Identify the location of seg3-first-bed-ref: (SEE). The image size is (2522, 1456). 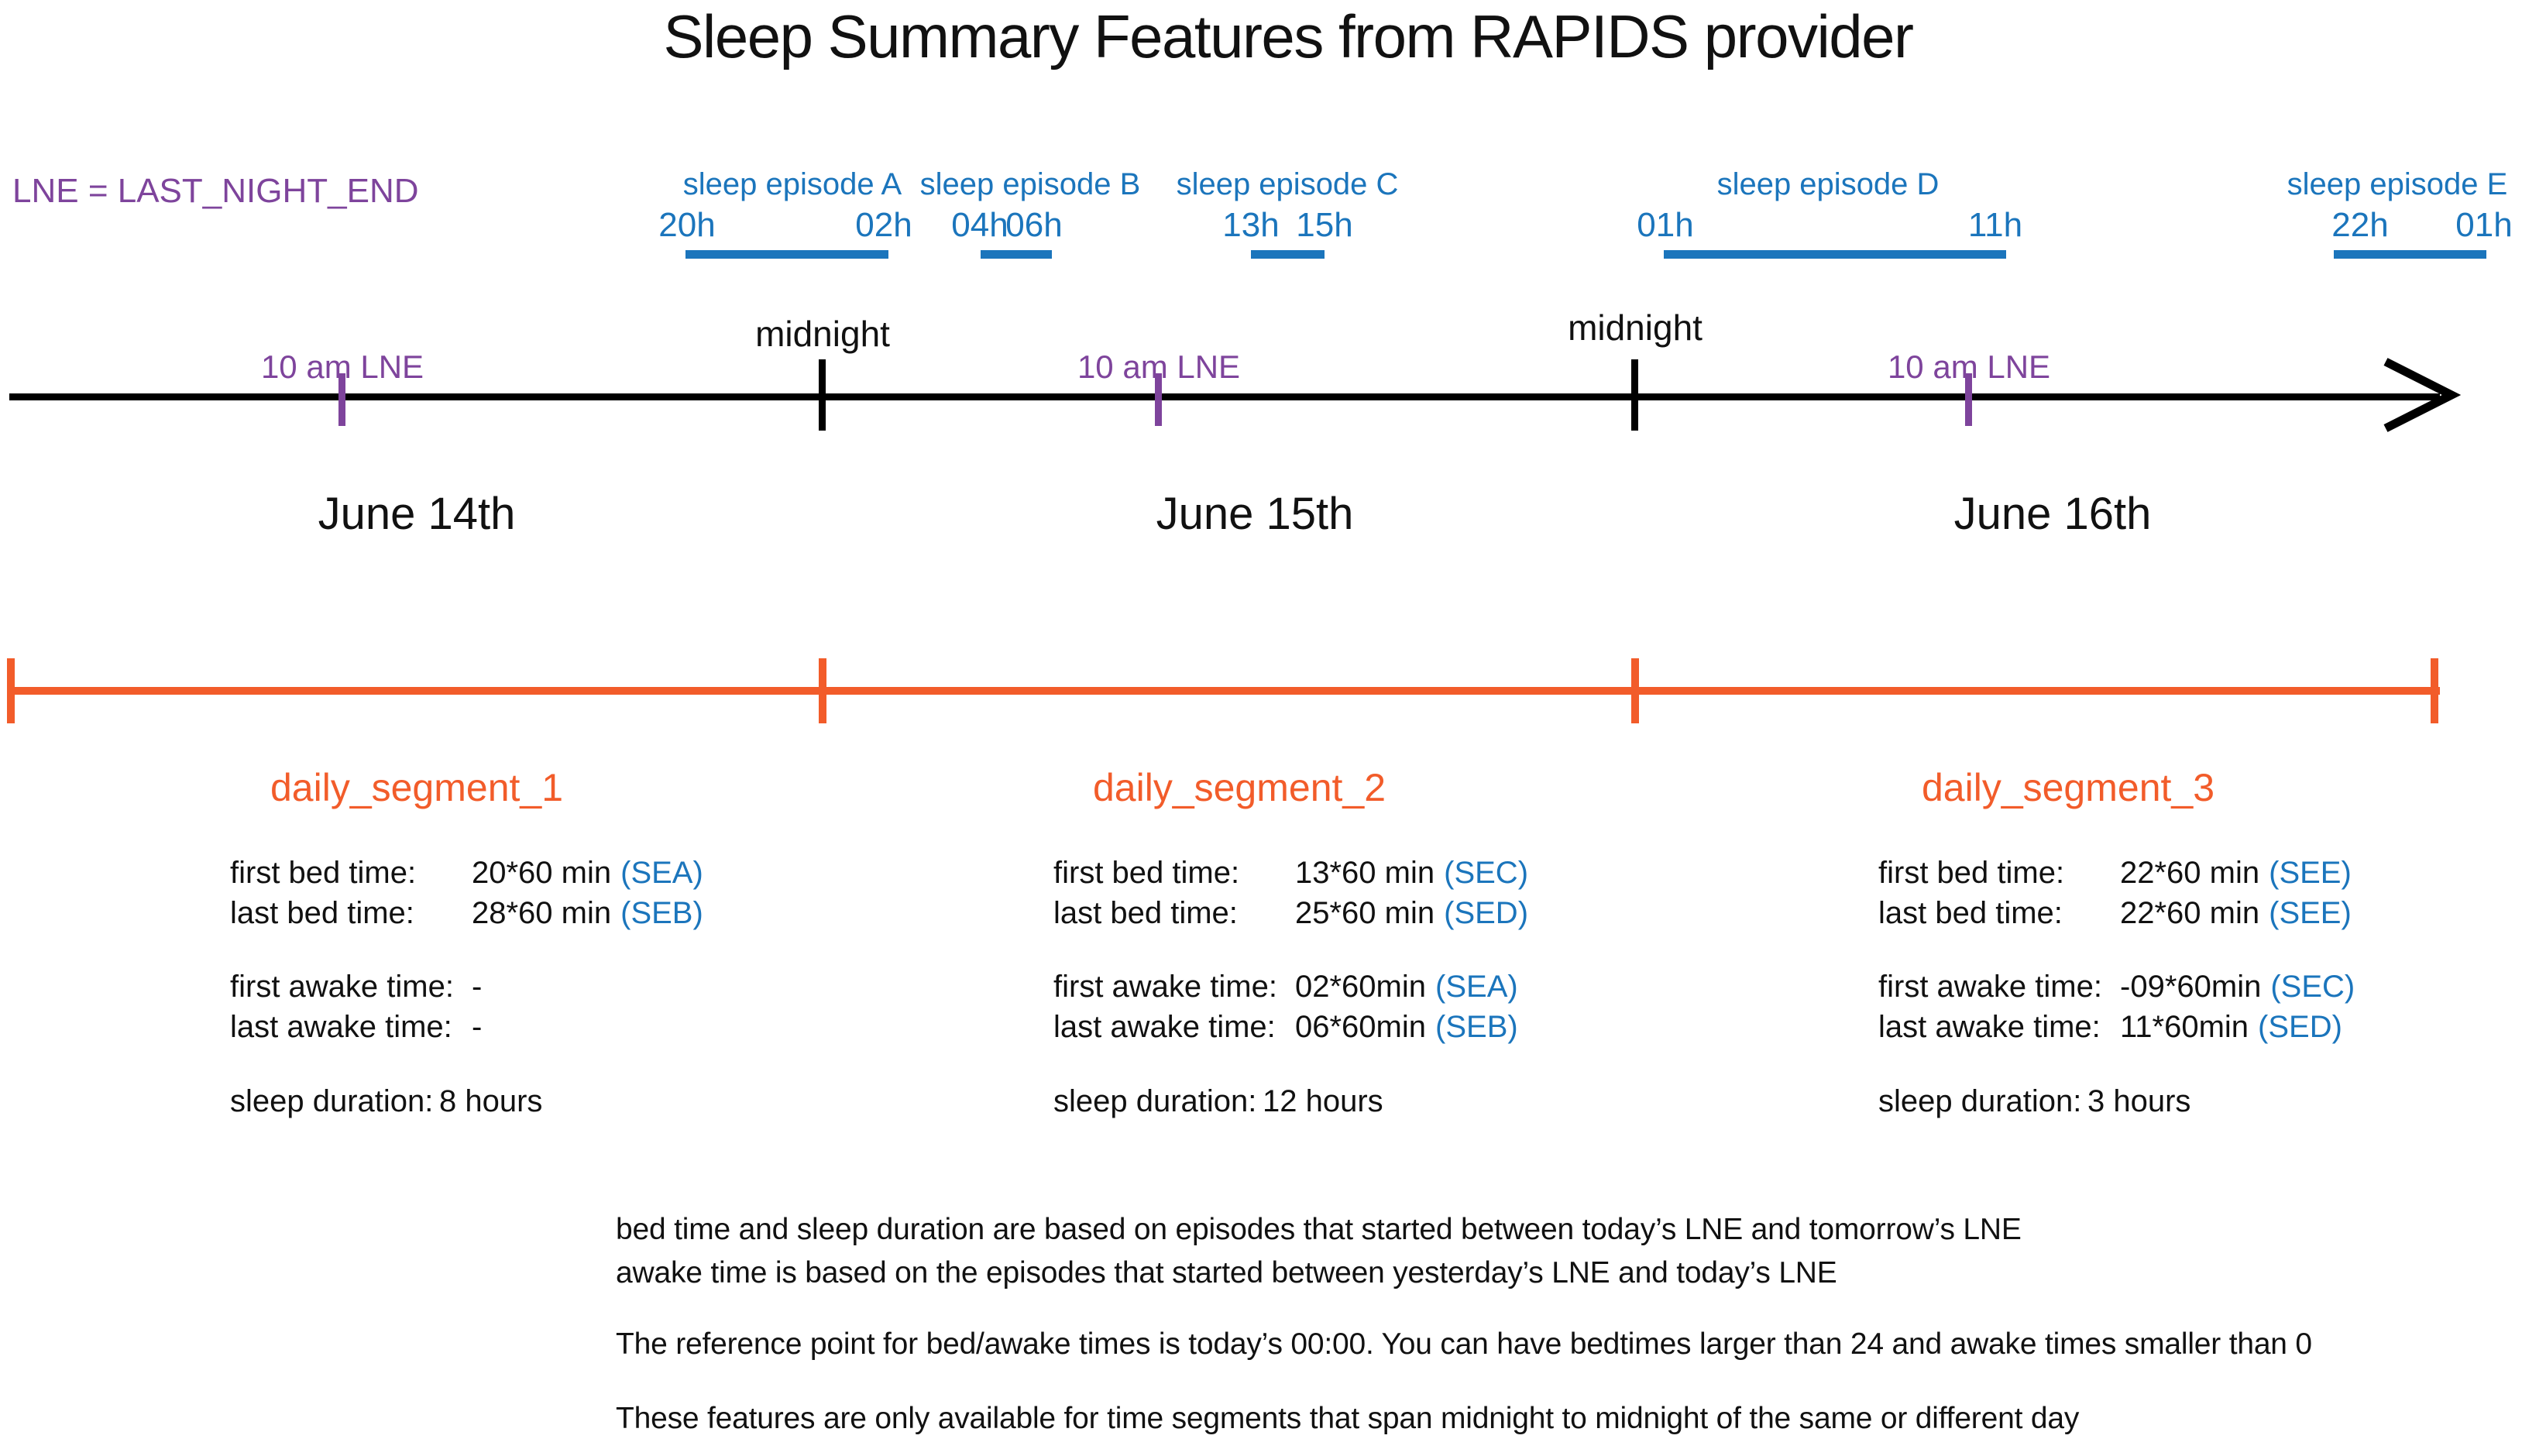
(2310, 873).